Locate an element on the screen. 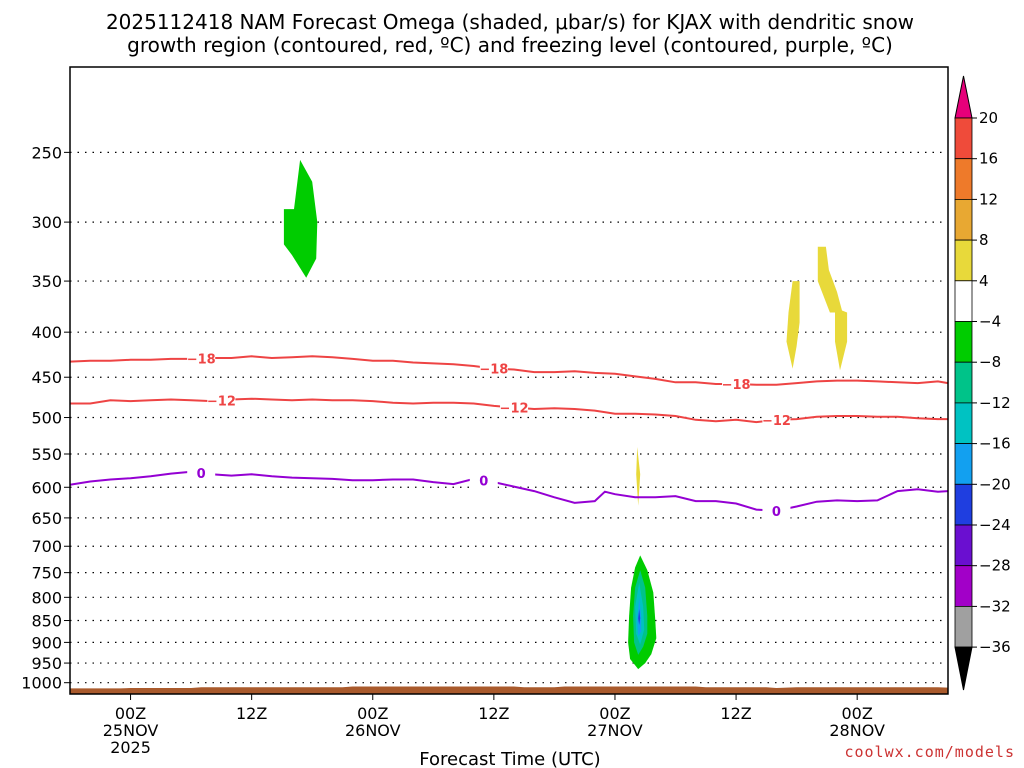  y-tick-label: 550 is located at coordinates (46, 454).